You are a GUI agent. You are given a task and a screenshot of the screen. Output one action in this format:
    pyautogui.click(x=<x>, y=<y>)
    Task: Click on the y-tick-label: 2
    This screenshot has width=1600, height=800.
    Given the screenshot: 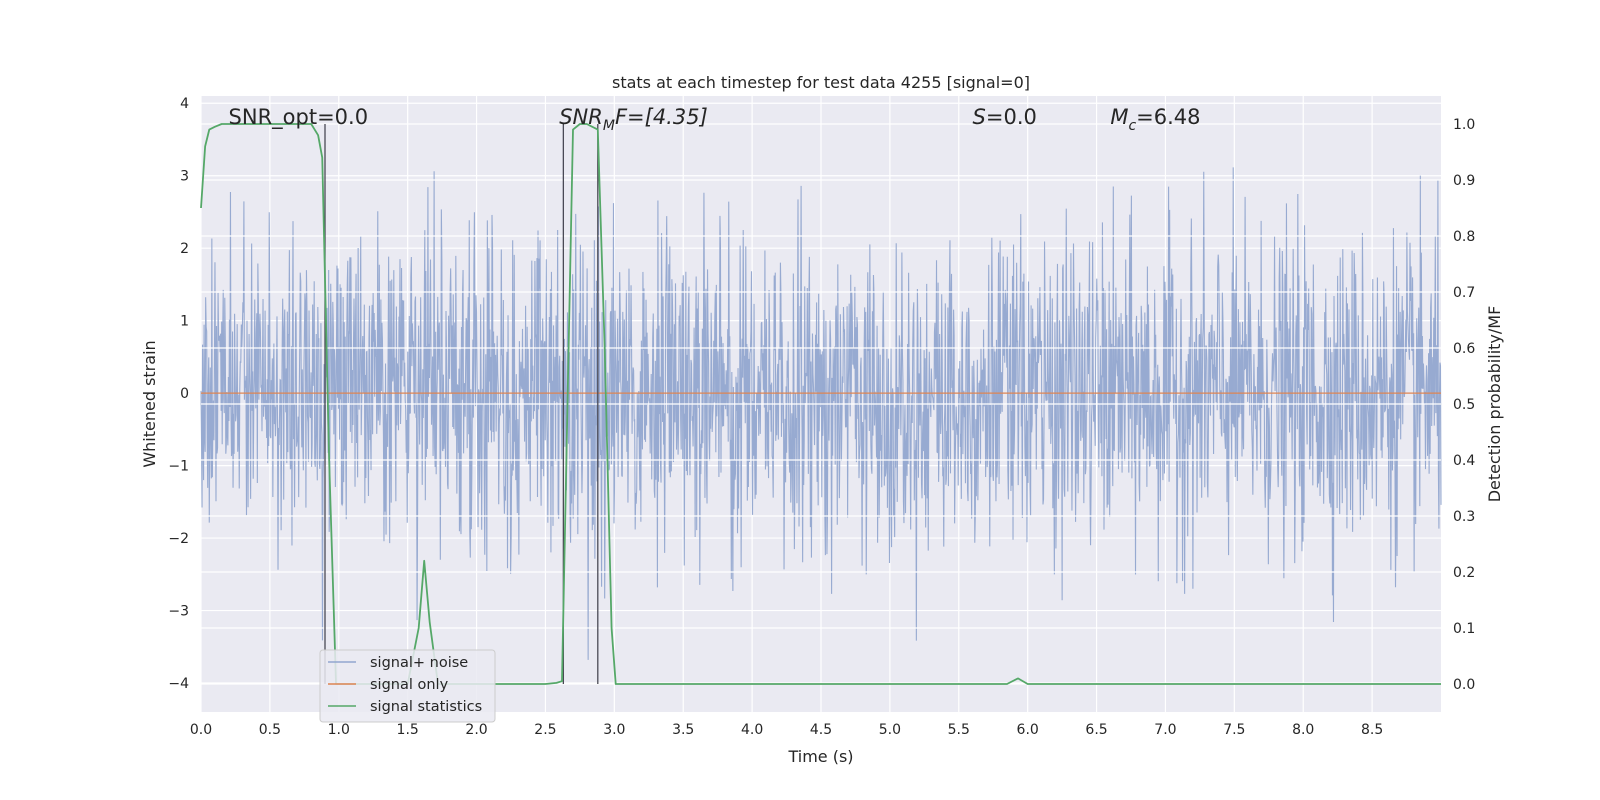 What is the action you would take?
    pyautogui.click(x=184, y=249)
    